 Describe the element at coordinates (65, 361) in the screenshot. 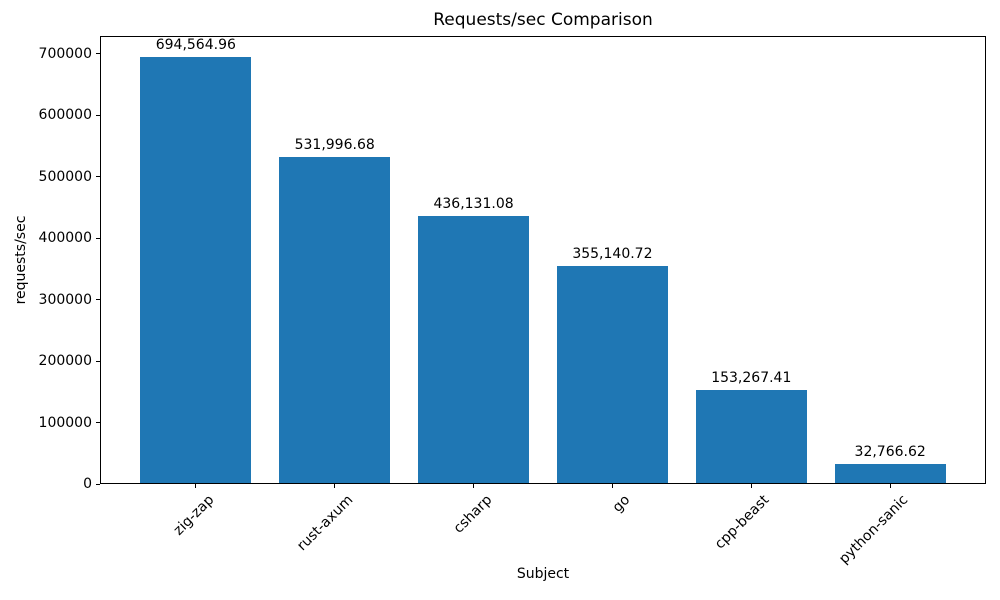

I see `y-tick-label: 200000` at that location.